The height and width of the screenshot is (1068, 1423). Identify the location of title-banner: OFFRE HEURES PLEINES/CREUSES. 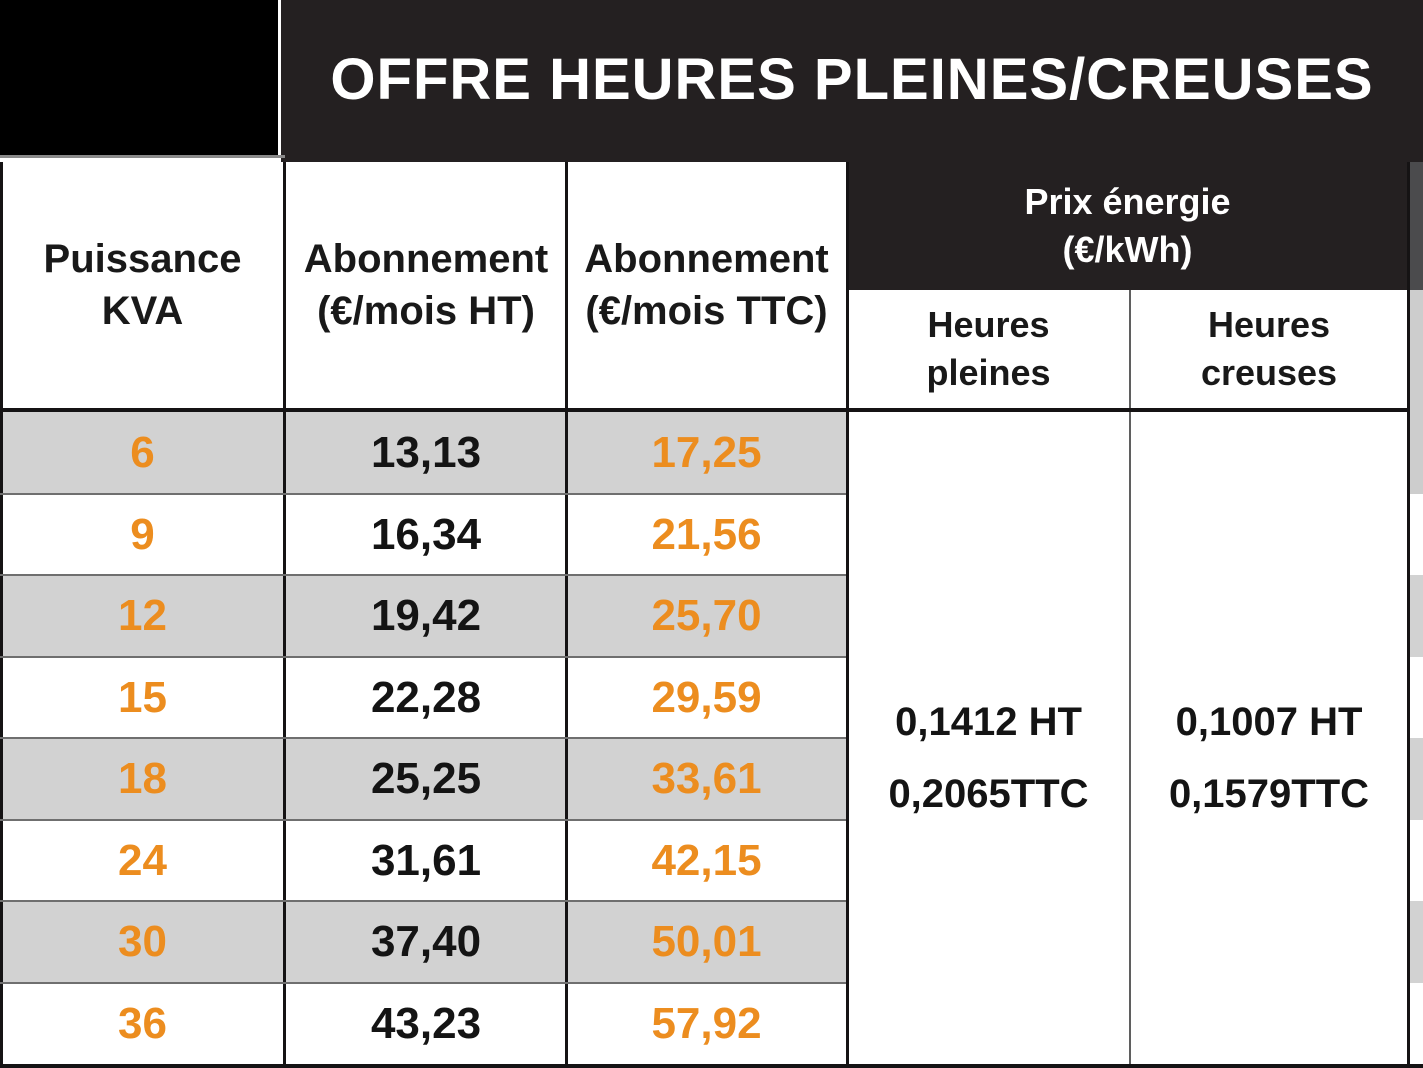
(852, 81).